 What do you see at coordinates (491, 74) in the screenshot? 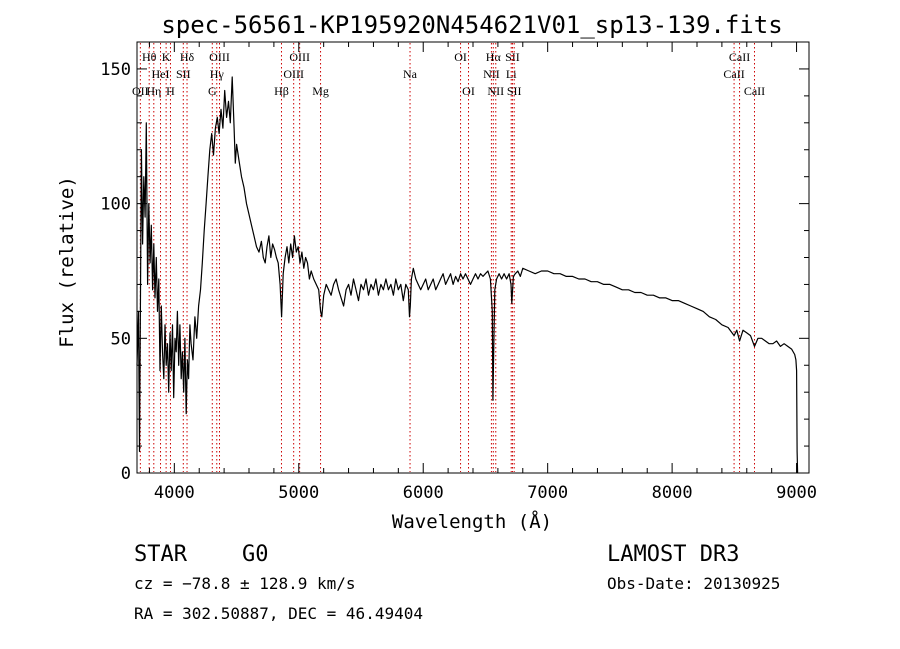
I see `line-label-18: NII` at bounding box center [491, 74].